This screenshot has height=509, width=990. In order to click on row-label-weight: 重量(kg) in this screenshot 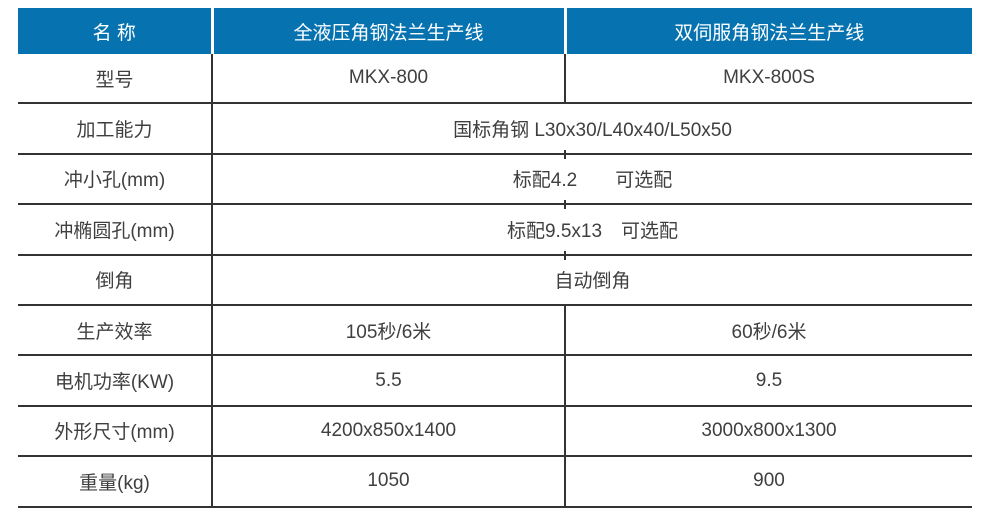, I will do `click(115, 482)`.